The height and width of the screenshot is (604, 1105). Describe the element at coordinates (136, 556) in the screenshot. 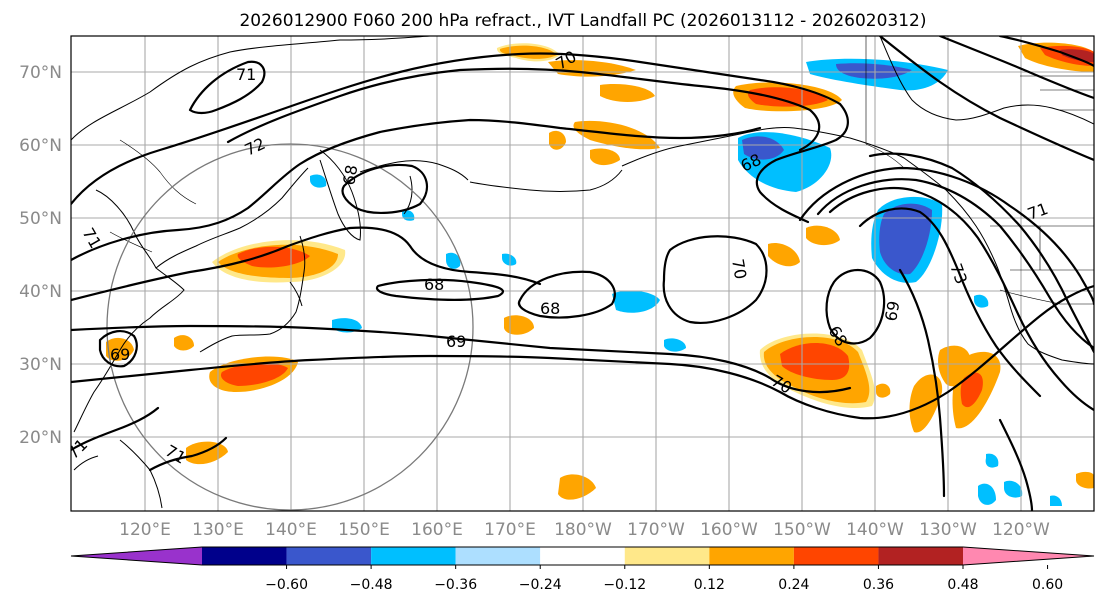

I see `colorbar-extension-low` at that location.